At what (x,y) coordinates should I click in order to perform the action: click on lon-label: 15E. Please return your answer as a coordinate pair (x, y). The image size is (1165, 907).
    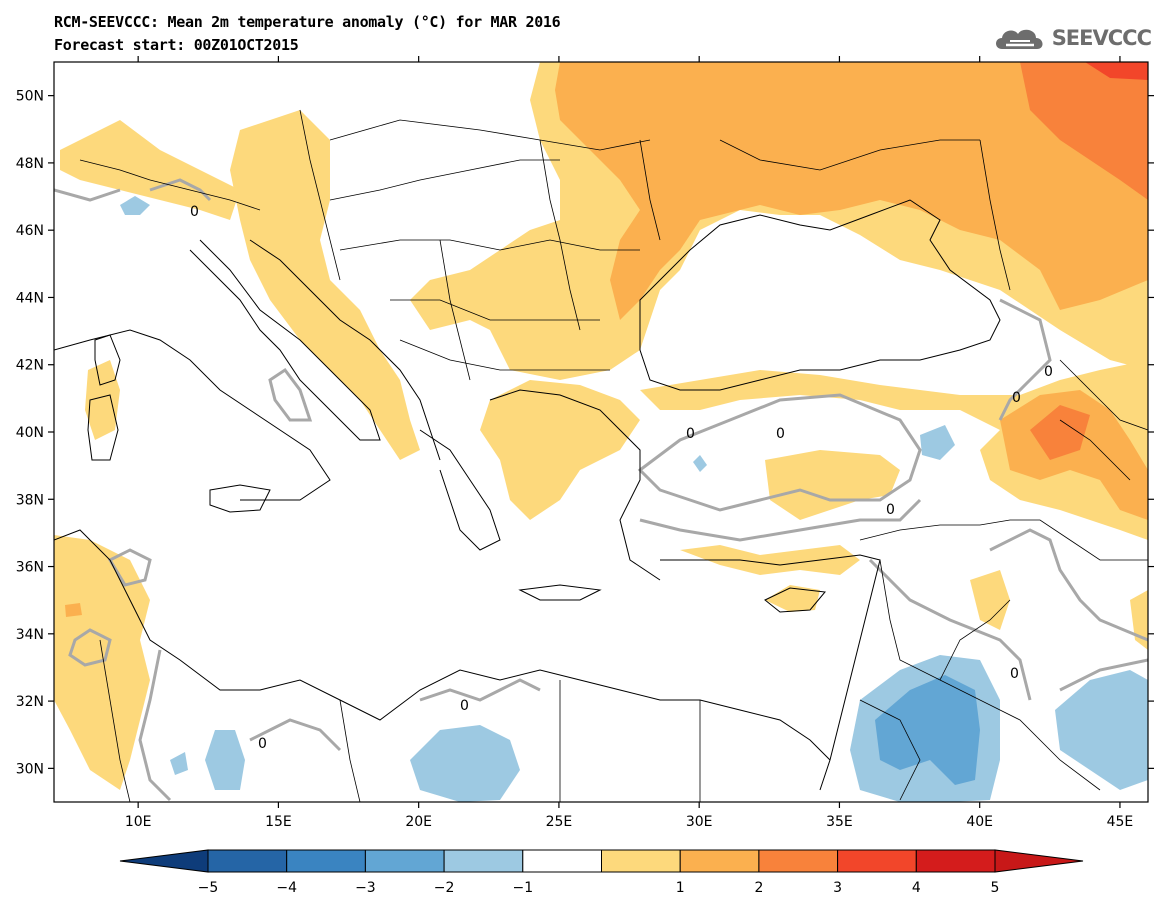
    Looking at the image, I should click on (278, 822).